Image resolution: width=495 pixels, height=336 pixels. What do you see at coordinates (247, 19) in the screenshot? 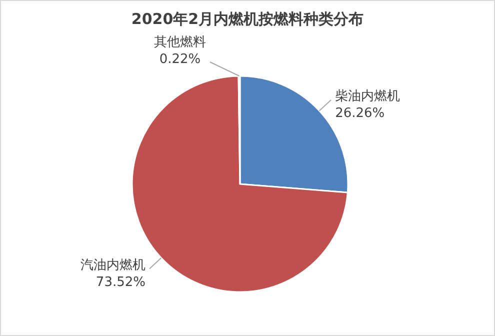
I see `title: 2020年2月内燃机按燃料种类分布` at bounding box center [247, 19].